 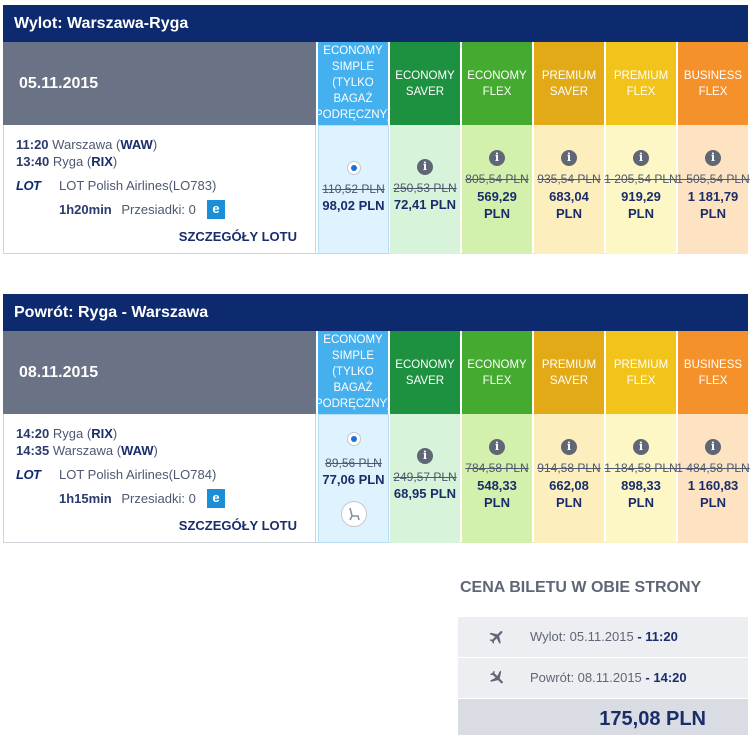 I want to click on summary-return-label: Powrót: 08.11.2015, so click(x=586, y=677).